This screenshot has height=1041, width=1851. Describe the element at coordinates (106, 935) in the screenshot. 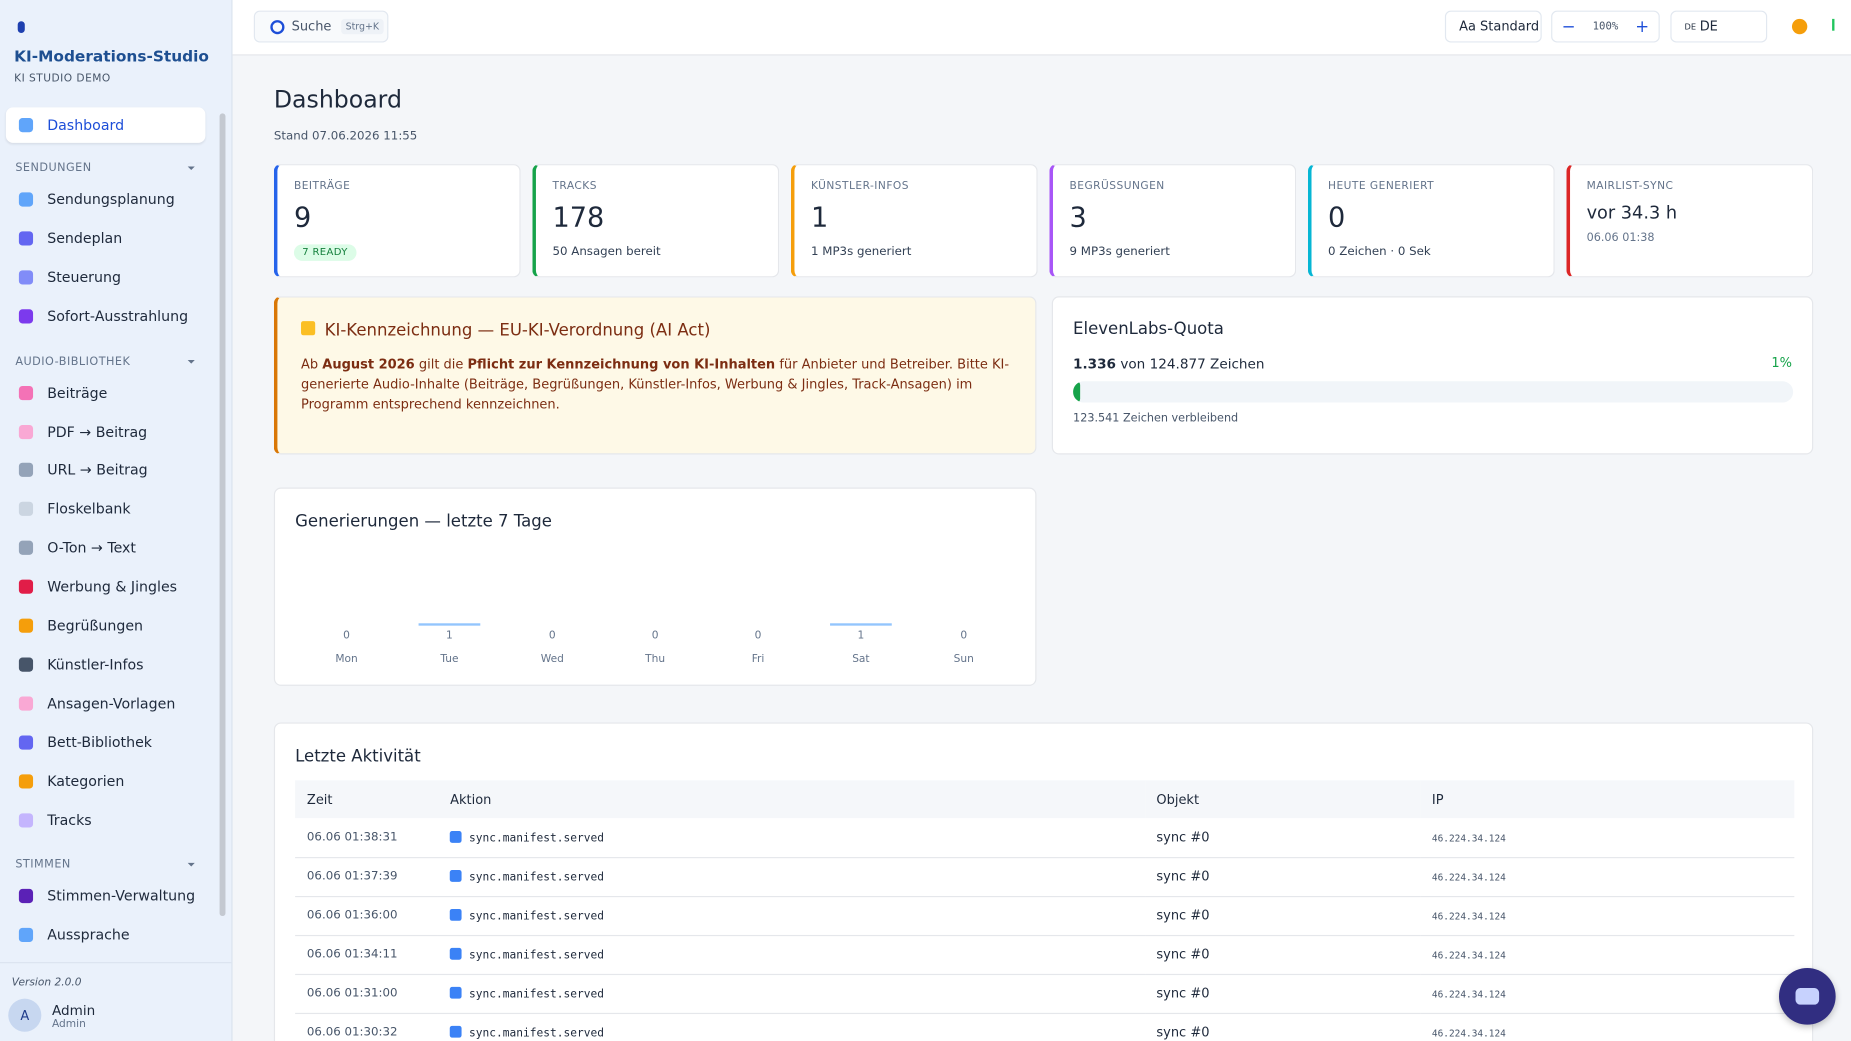

I see `nav-item: Aussprache` at that location.